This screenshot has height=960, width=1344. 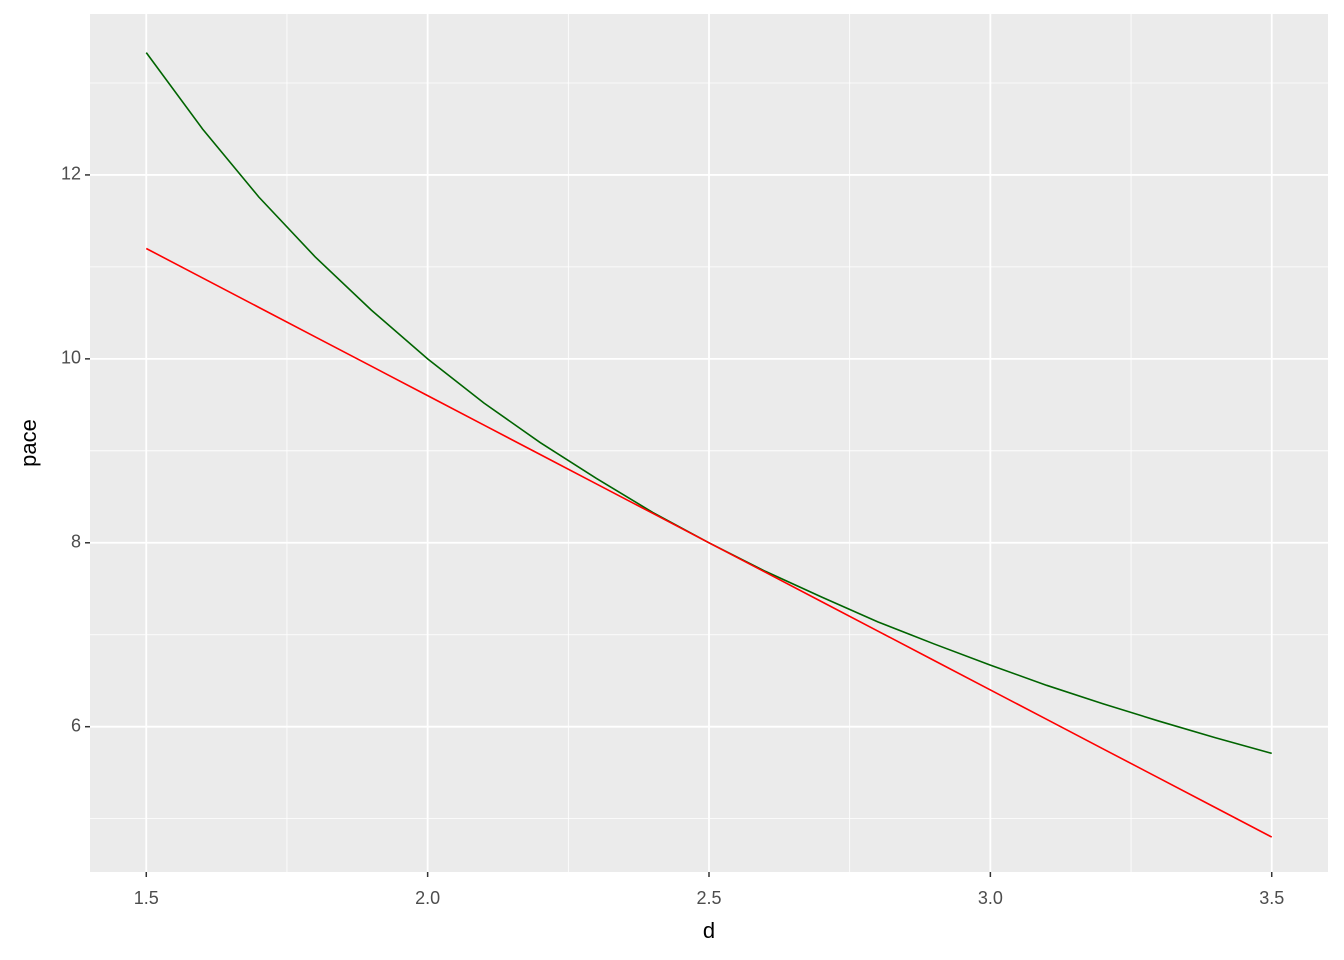 I want to click on x-tick-label: 2.0, so click(x=427, y=898).